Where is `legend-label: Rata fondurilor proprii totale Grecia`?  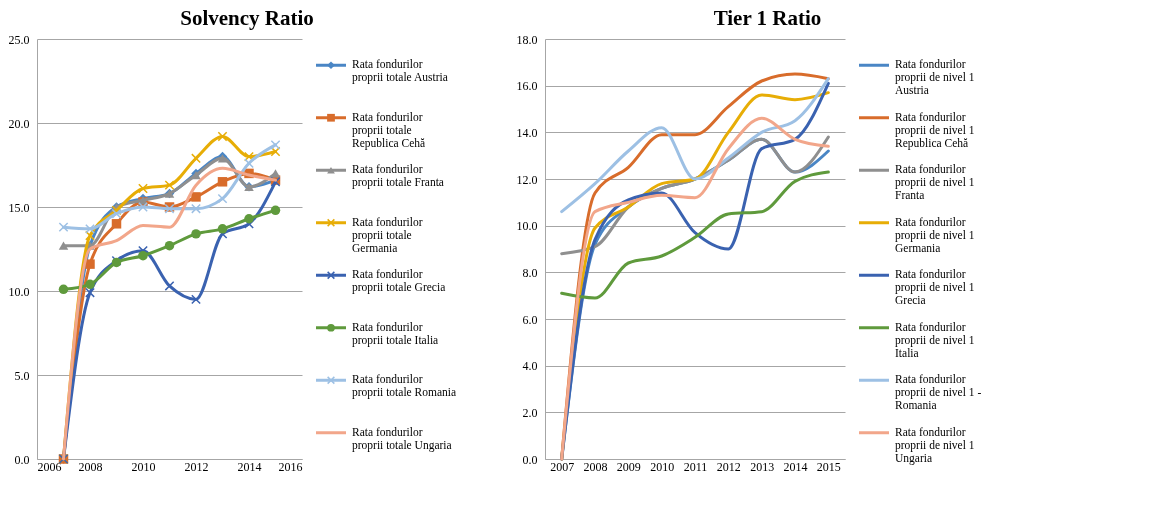
legend-label: Rata fondurilor proprii totale Grecia is located at coordinates (399, 281).